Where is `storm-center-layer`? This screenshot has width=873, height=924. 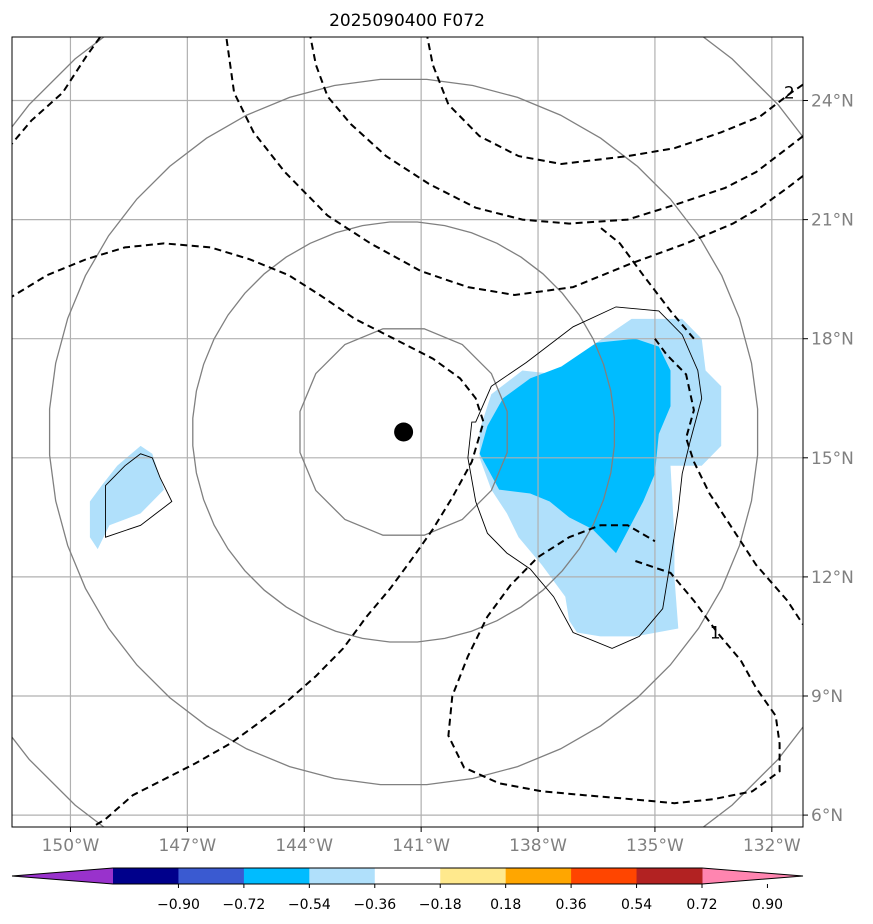
storm-center-layer is located at coordinates (404, 432).